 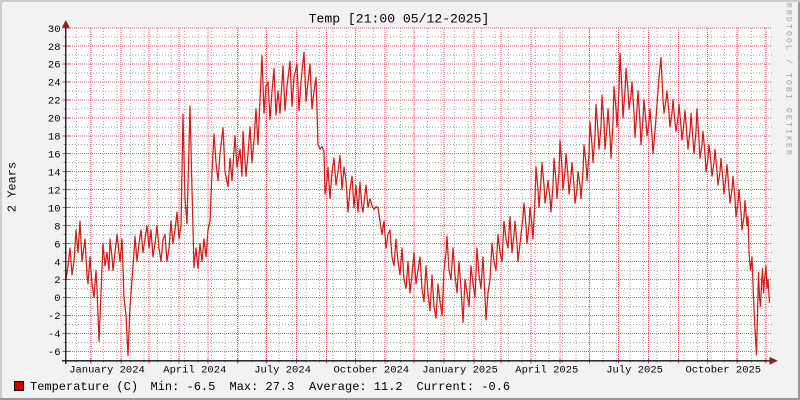 I want to click on svg-text: 8, so click(x=57, y=227).